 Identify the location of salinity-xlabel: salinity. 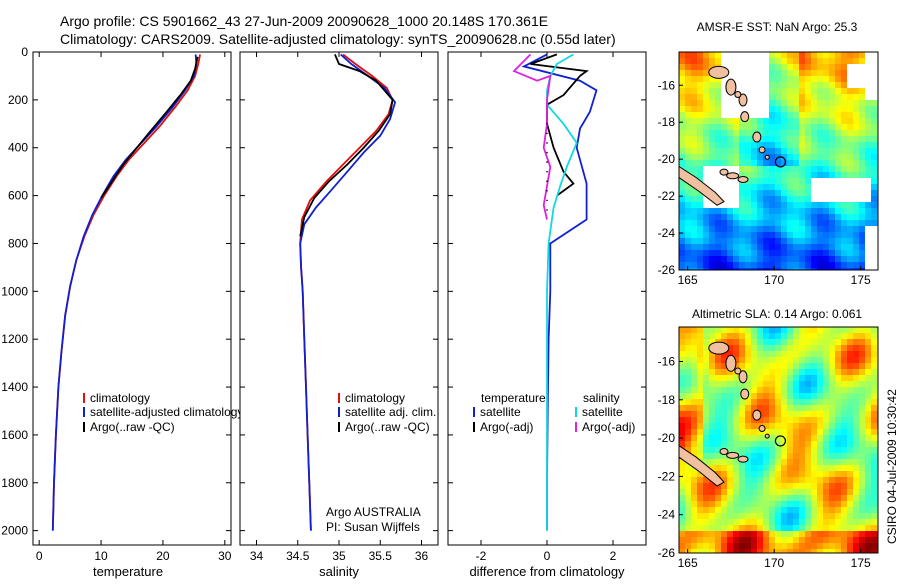
(339, 571).